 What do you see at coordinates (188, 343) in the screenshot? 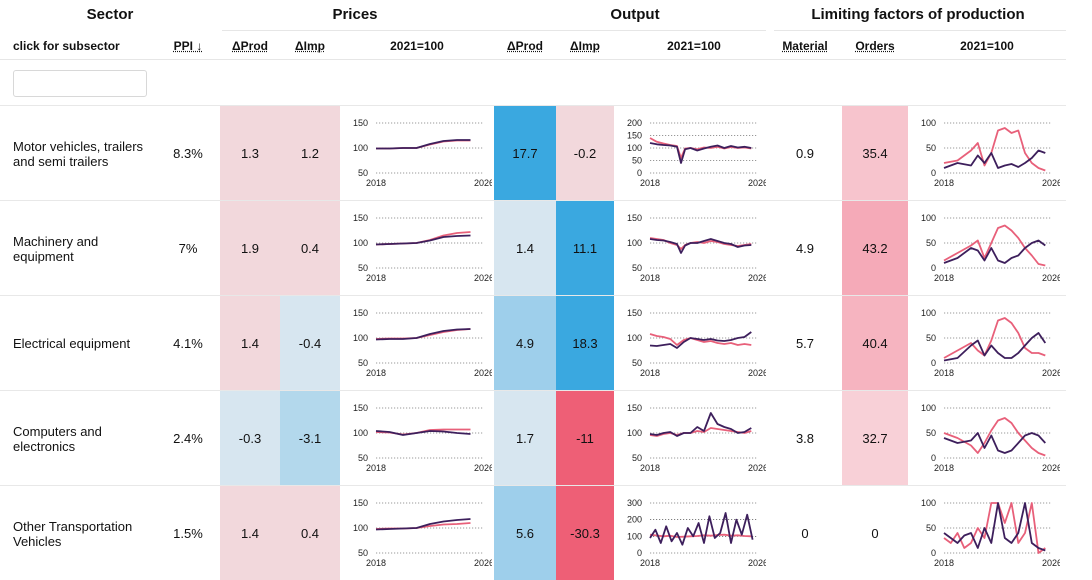
I see `ppi-value: 4.1%` at bounding box center [188, 343].